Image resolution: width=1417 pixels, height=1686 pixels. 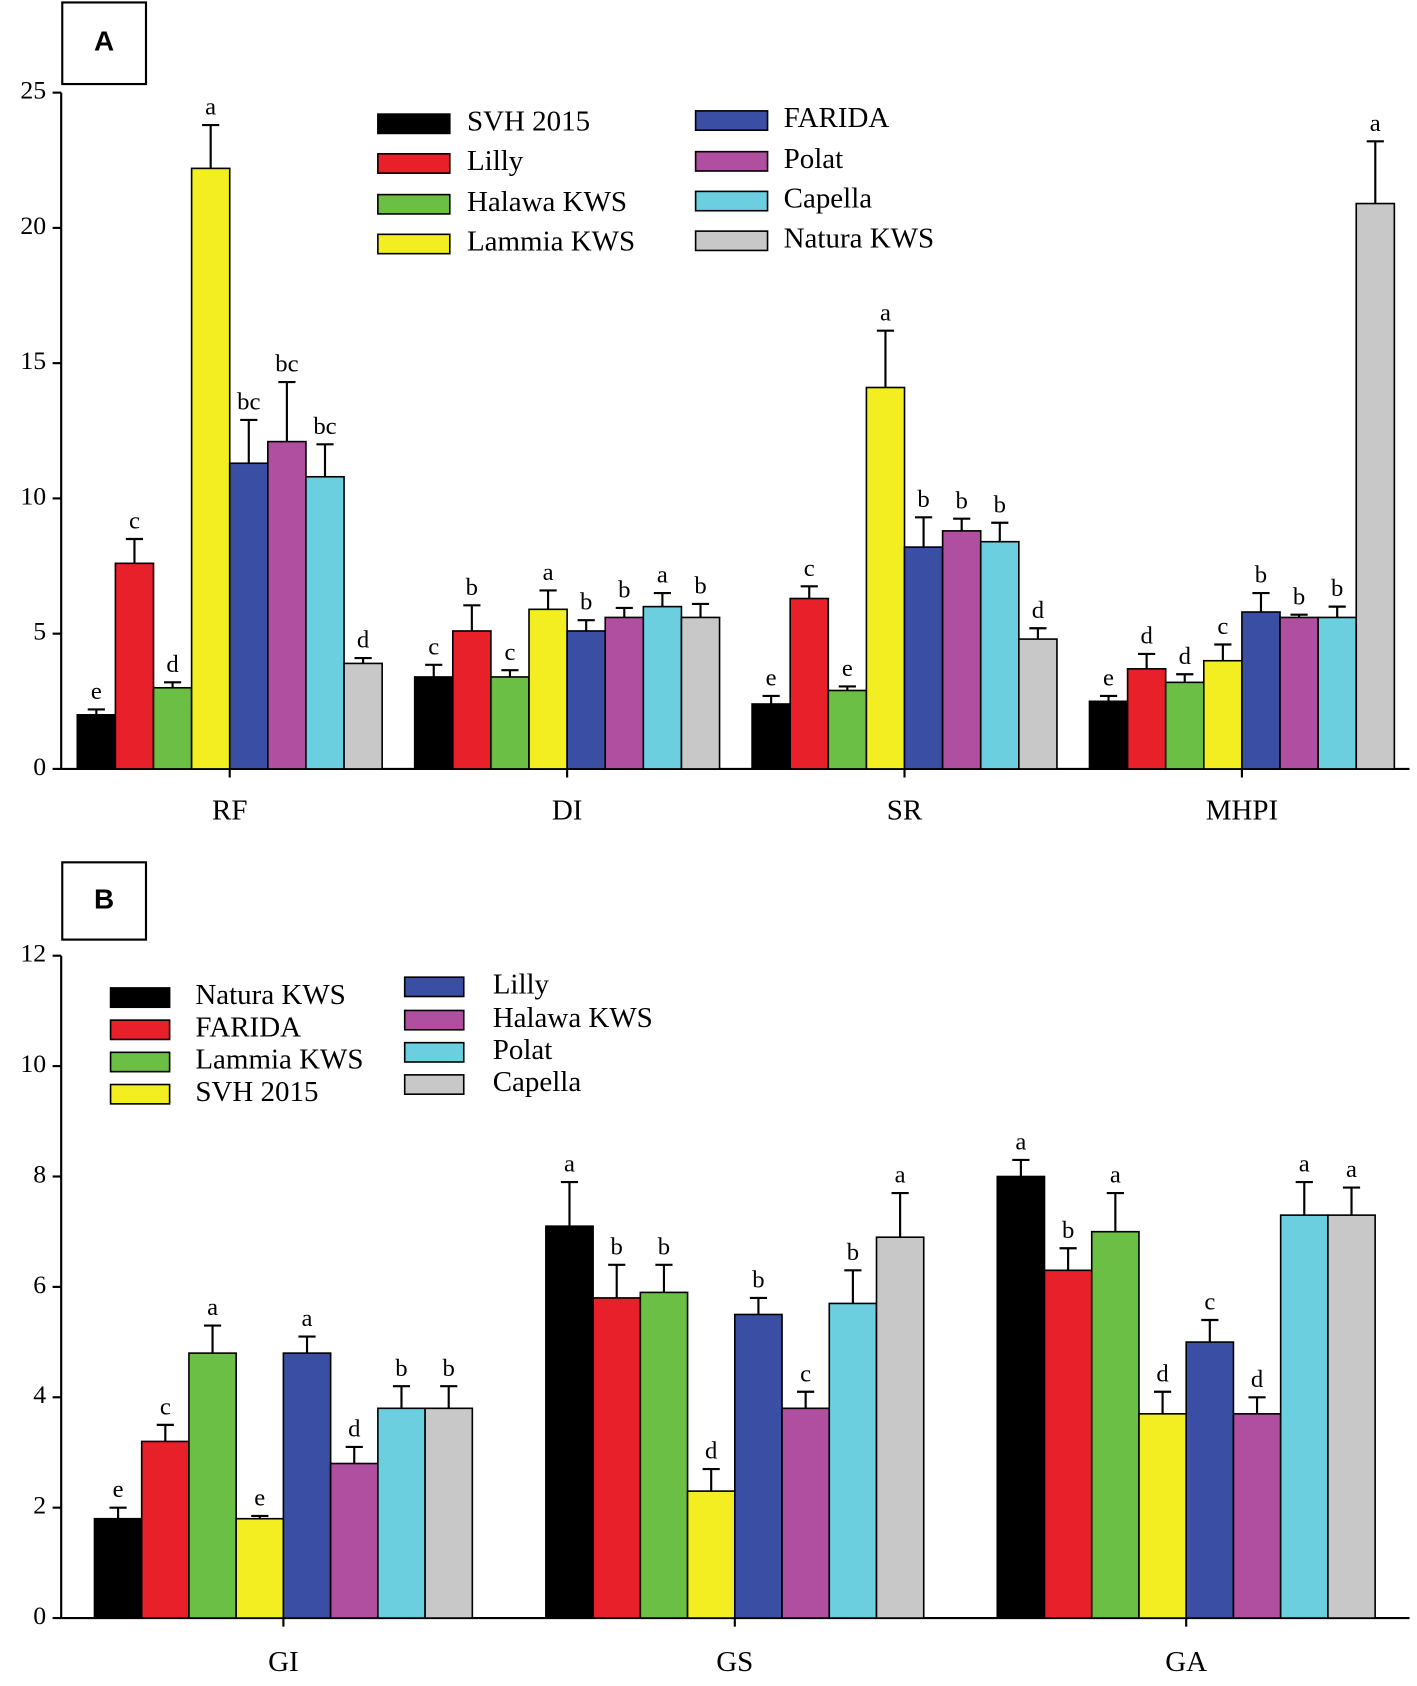 I want to click on x-tick-label: GI, so click(x=283, y=1662).